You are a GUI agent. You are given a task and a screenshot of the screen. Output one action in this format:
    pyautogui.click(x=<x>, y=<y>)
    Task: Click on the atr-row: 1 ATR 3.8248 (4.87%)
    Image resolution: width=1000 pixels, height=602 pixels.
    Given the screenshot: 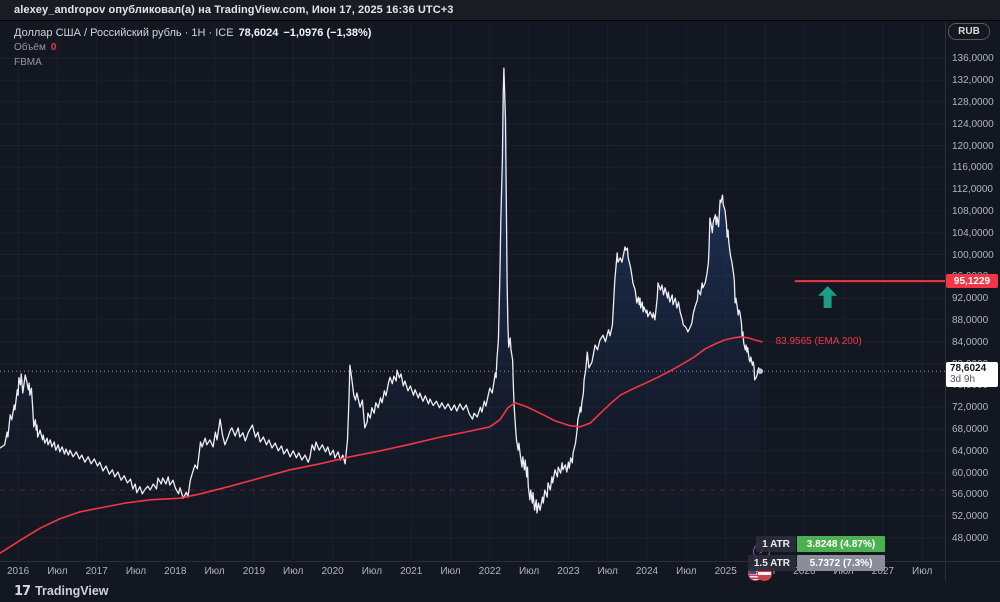 What is the action you would take?
    pyautogui.click(x=816, y=544)
    